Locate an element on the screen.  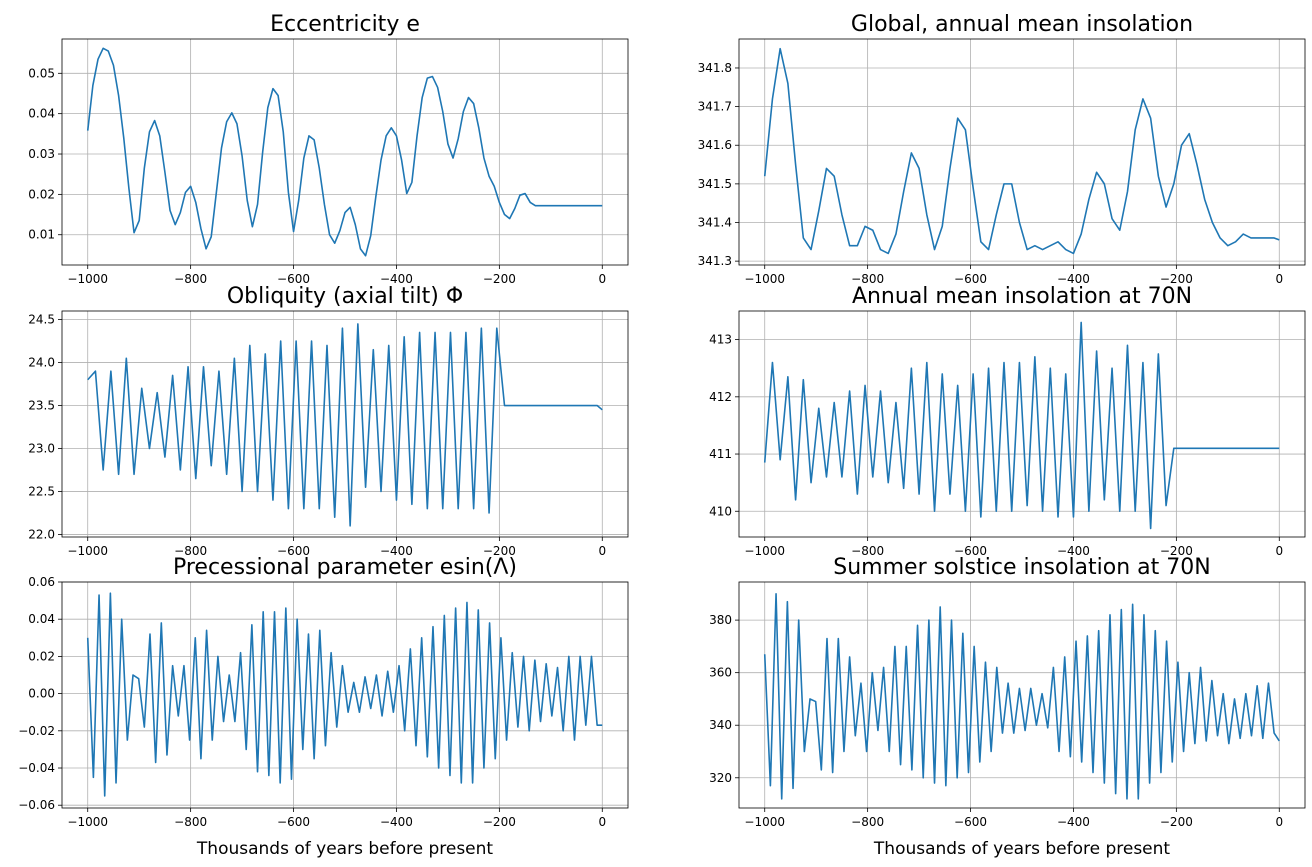
y-tick-label: 341.5 is located at coordinates (715, 184).